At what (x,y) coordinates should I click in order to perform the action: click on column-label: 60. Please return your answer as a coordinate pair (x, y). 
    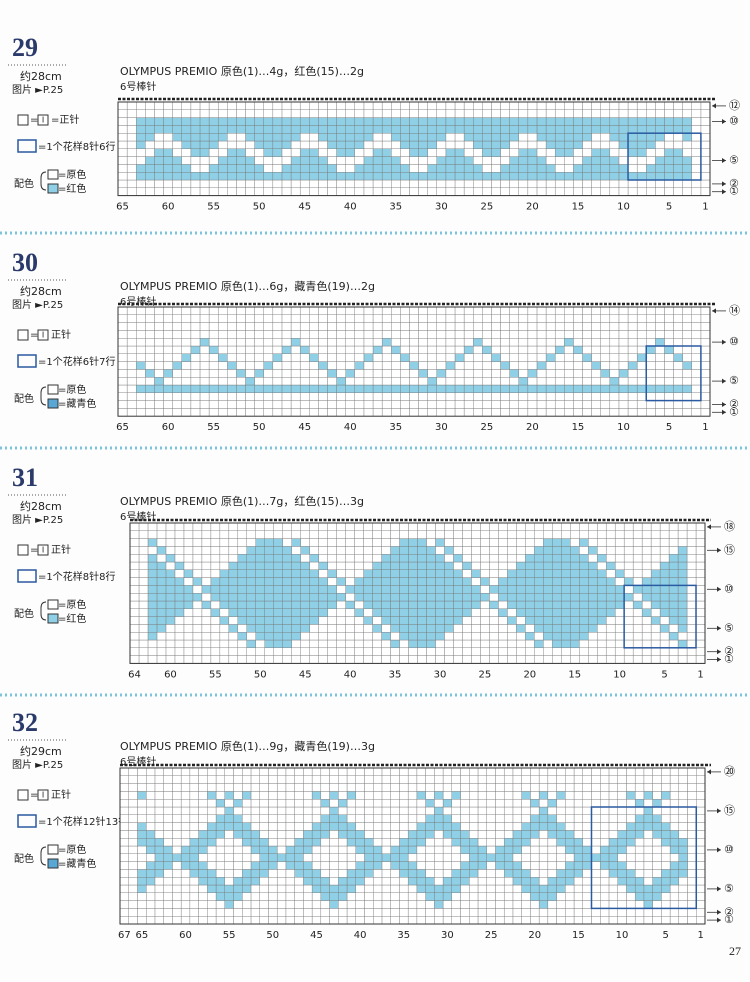
    Looking at the image, I should click on (185, 935).